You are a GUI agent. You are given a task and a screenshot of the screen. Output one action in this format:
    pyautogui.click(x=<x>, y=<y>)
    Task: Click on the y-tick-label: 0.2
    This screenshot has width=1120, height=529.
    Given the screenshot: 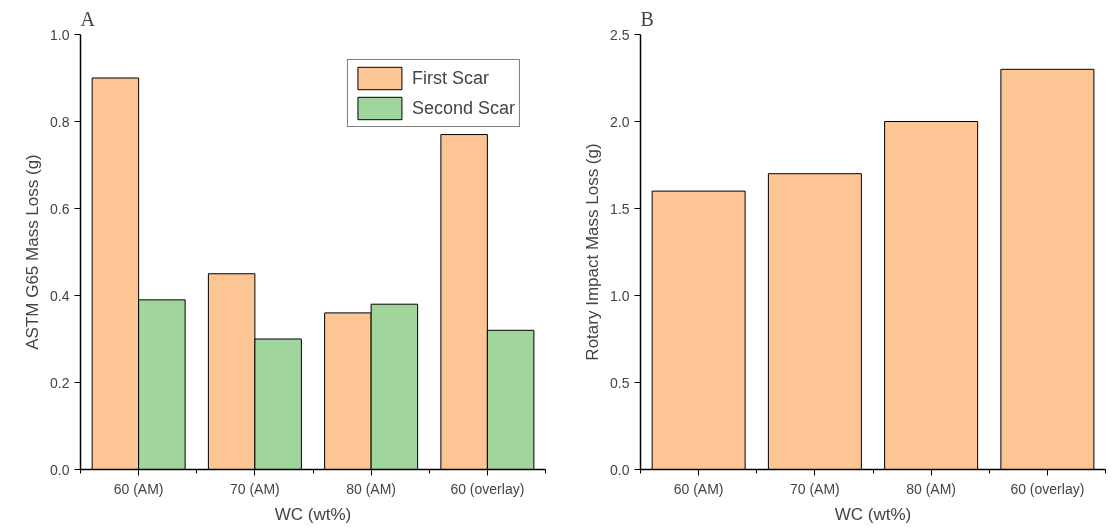 What is the action you would take?
    pyautogui.click(x=60, y=382)
    